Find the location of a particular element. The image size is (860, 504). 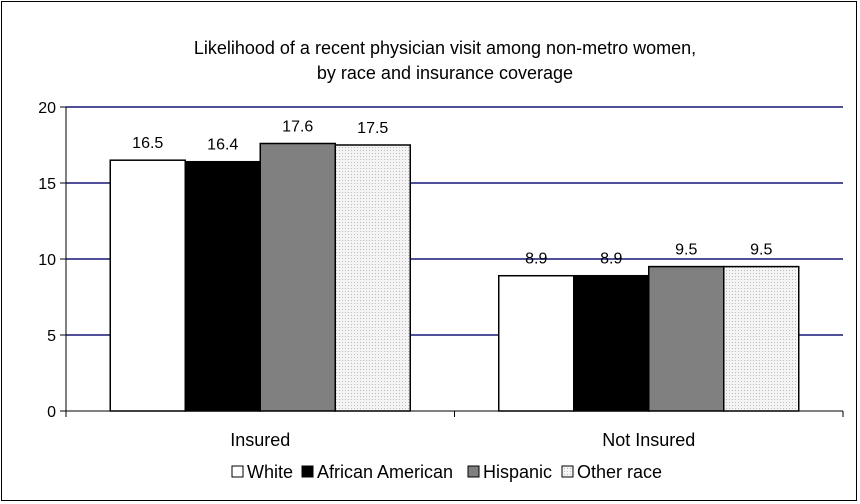

bar-hispanic-insured is located at coordinates (297, 277).